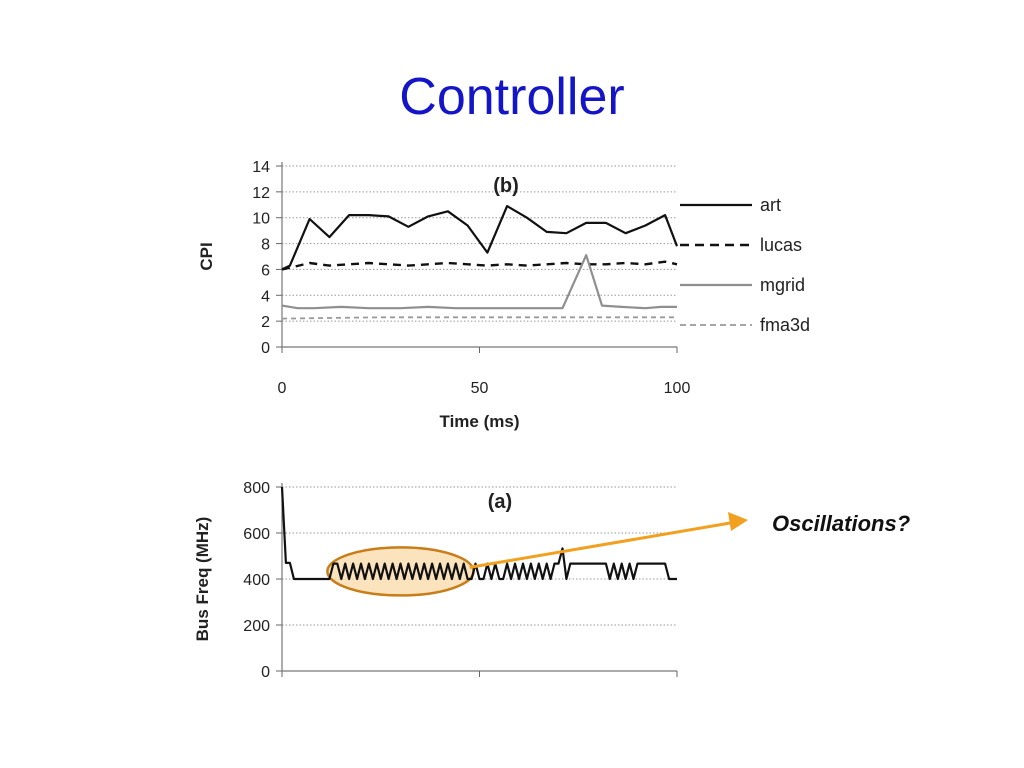 The image size is (1024, 768). I want to click on y-tick-label: 200, so click(256, 626).